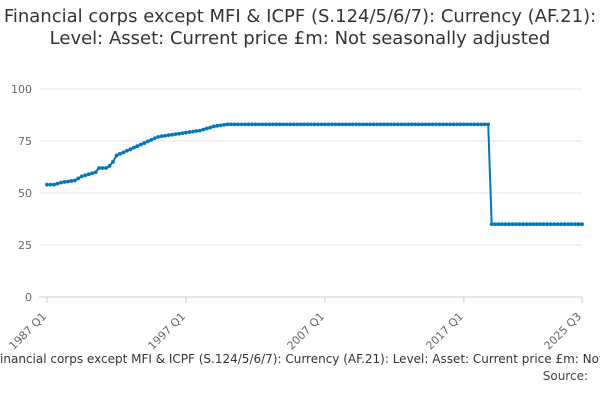 This screenshot has width=600, height=400. I want to click on x-tick-label: 1987 Q1, so click(28, 331).